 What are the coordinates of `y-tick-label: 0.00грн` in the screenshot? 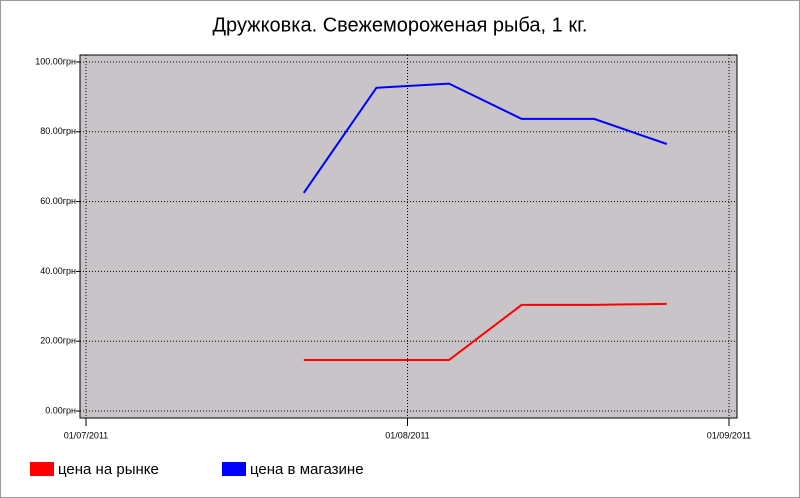 It's located at (60, 410).